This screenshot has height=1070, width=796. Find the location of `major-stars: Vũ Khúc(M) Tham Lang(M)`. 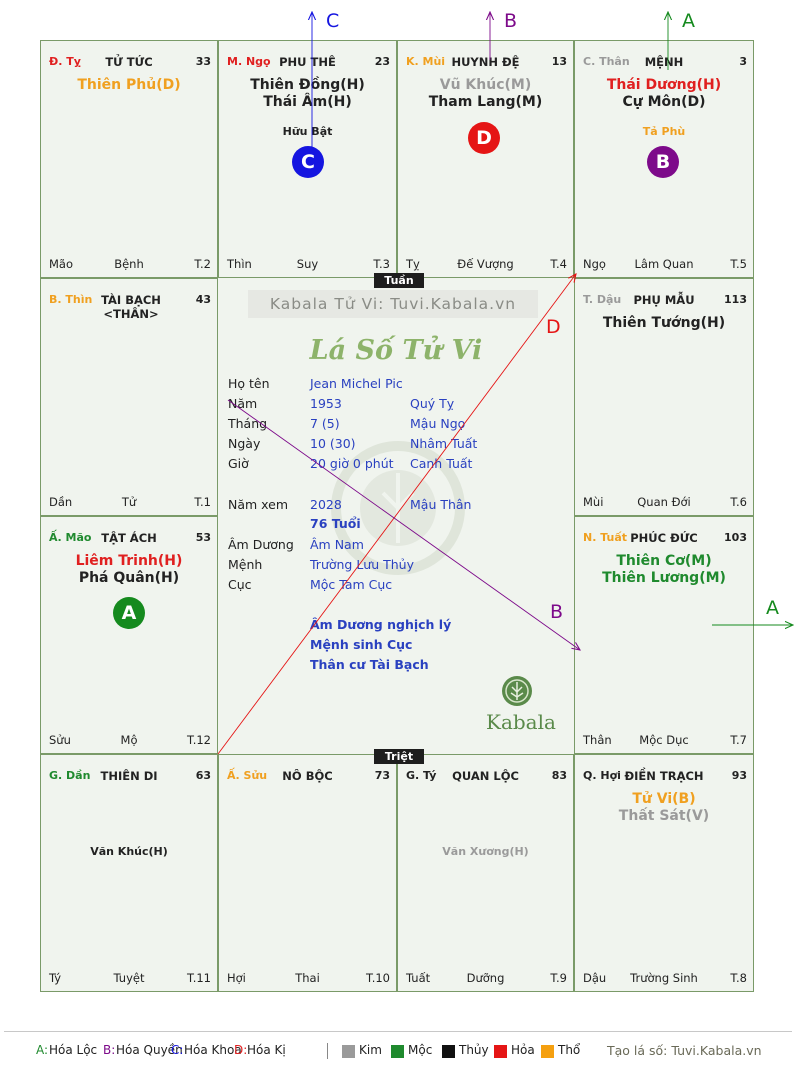

major-stars: Vũ Khúc(M) Tham Lang(M) is located at coordinates (485, 94).